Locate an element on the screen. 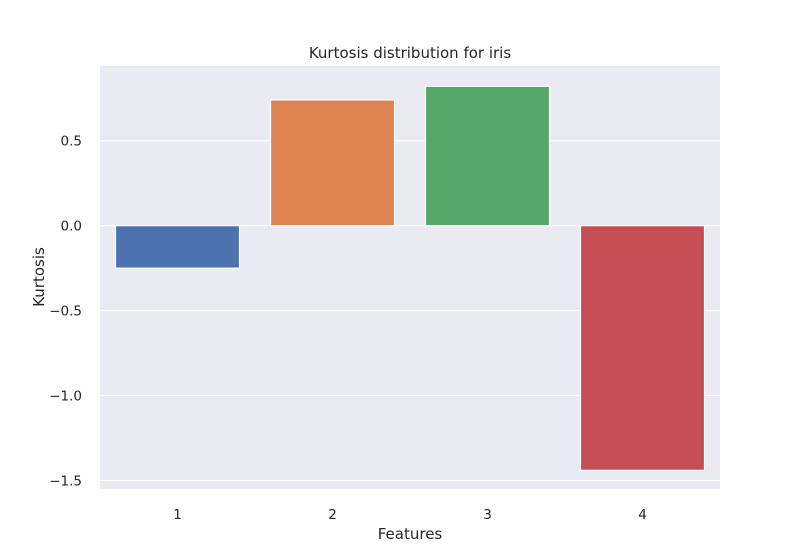 The width and height of the screenshot is (800, 550). y-tick-label: 0.0 is located at coordinates (71, 227).